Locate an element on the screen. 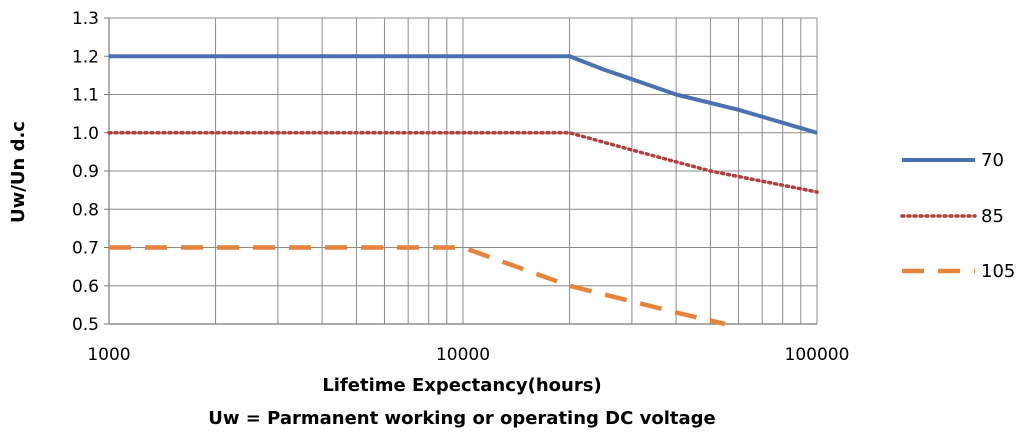  y-tick-label: 1.1 is located at coordinates (85, 96).